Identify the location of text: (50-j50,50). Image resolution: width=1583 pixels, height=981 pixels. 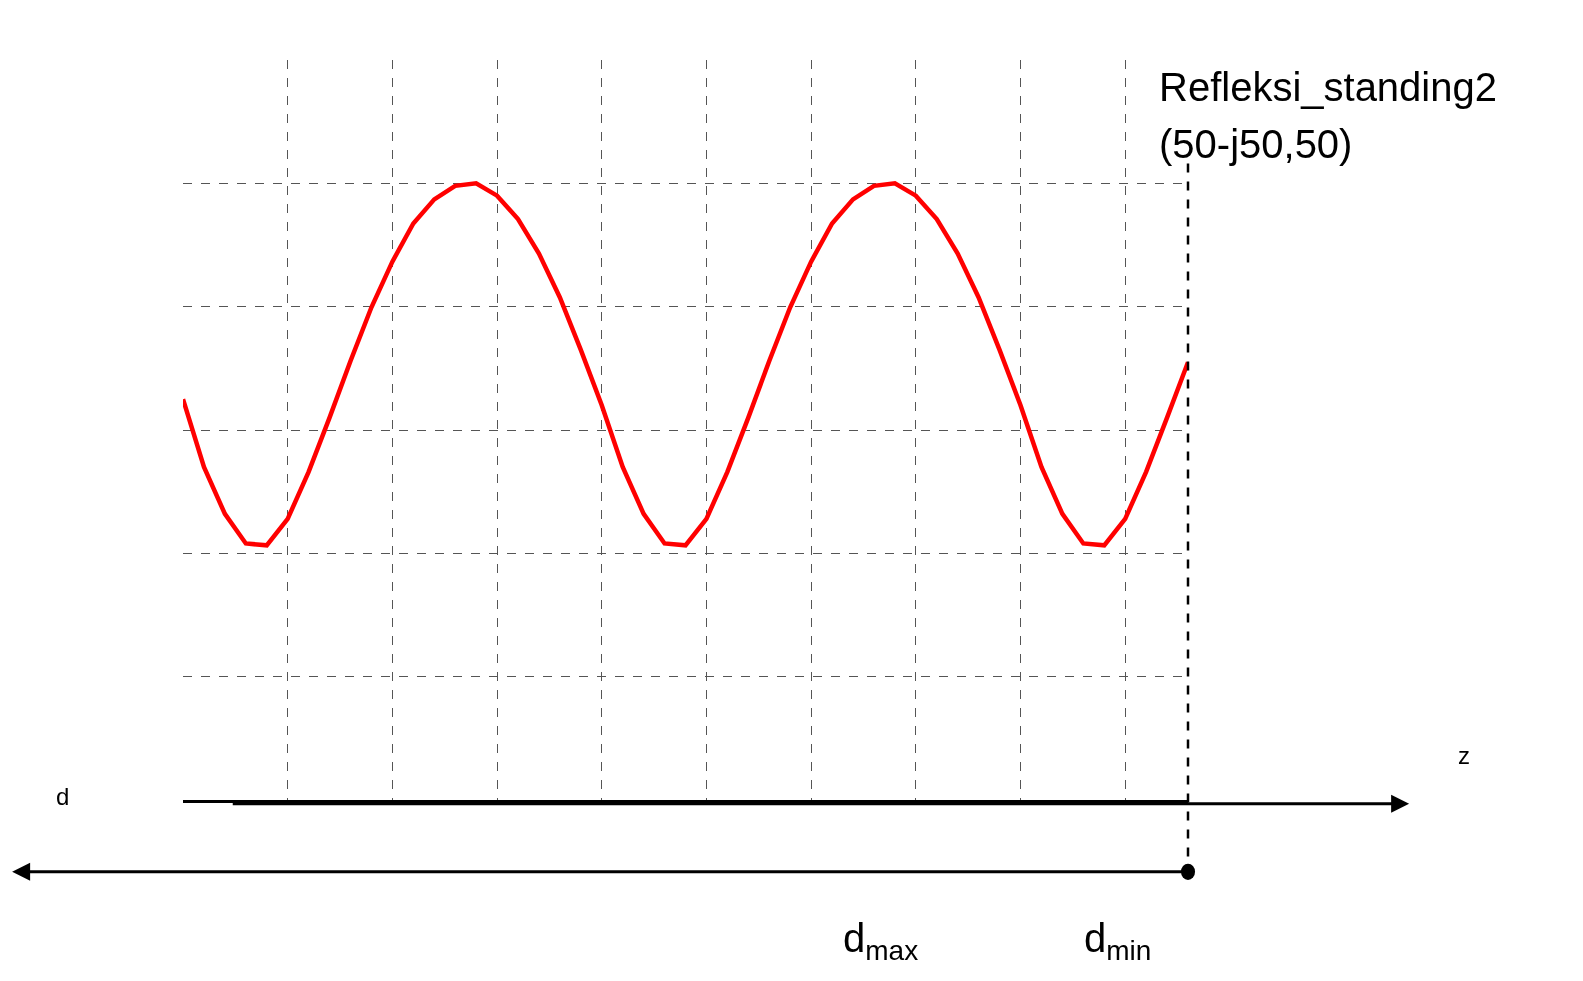
(1256, 144).